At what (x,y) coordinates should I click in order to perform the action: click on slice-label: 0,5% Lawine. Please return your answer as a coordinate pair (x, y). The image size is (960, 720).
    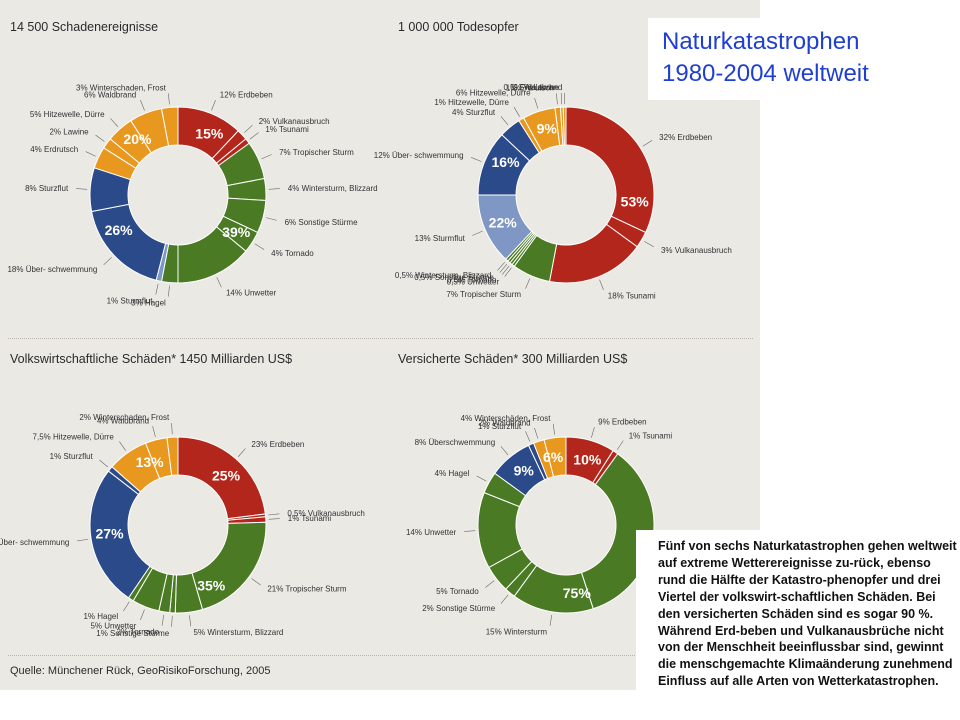
    Looking at the image, I should click on (536, 87).